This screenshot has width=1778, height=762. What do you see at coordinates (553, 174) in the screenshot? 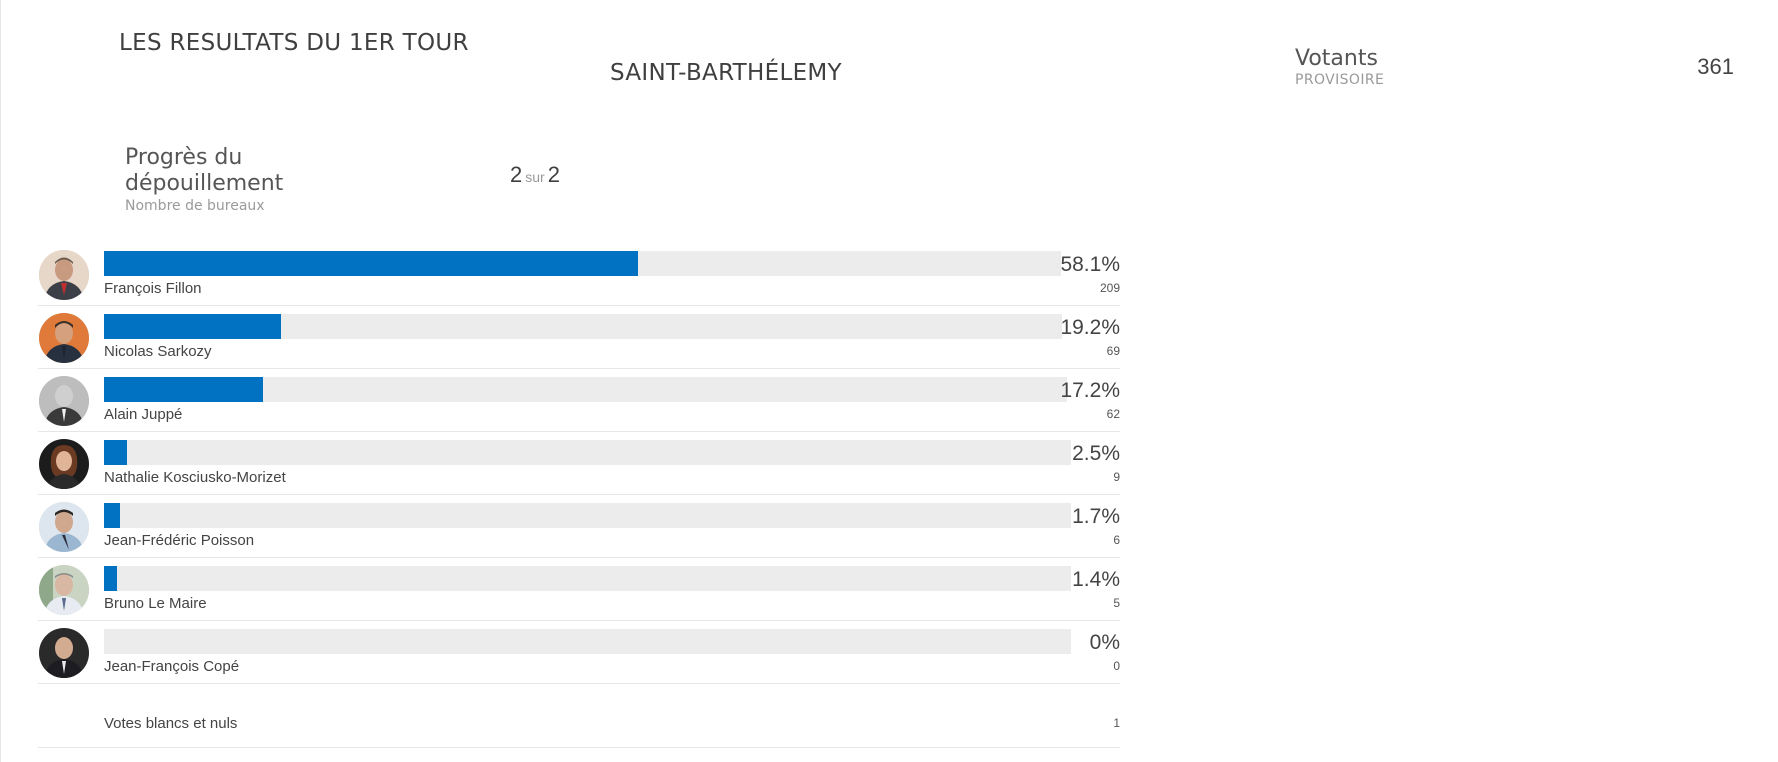
I see `progress-total: 2` at bounding box center [553, 174].